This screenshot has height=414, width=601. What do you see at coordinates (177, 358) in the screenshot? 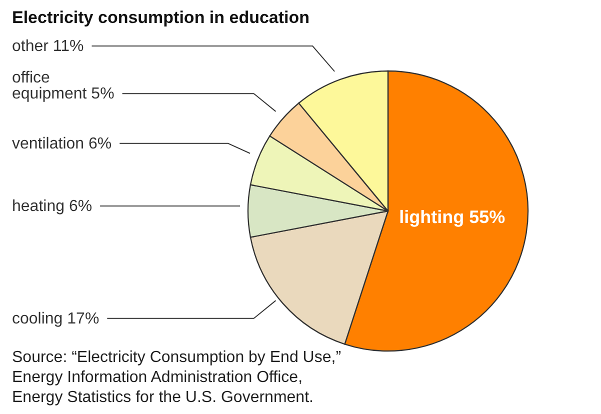
I see `source-note: Source: “Electricity Consumption by End Use,”` at bounding box center [177, 358].